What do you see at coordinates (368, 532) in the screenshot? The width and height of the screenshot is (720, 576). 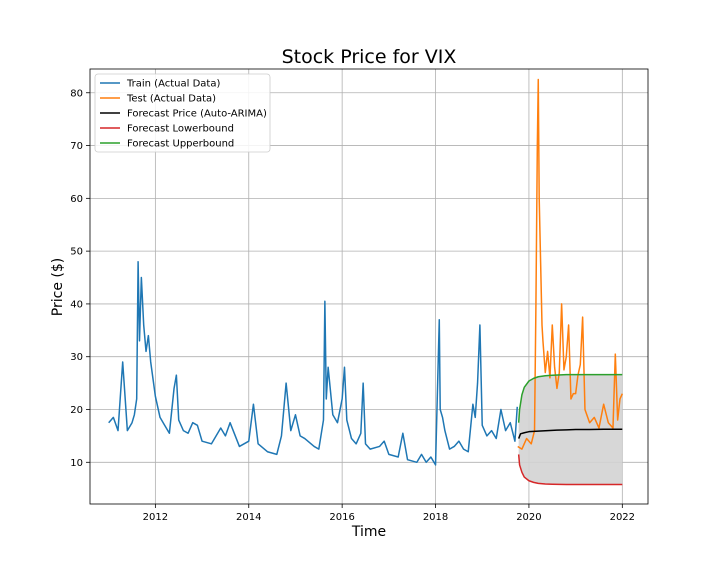 I see `x-axis-title: Time` at bounding box center [368, 532].